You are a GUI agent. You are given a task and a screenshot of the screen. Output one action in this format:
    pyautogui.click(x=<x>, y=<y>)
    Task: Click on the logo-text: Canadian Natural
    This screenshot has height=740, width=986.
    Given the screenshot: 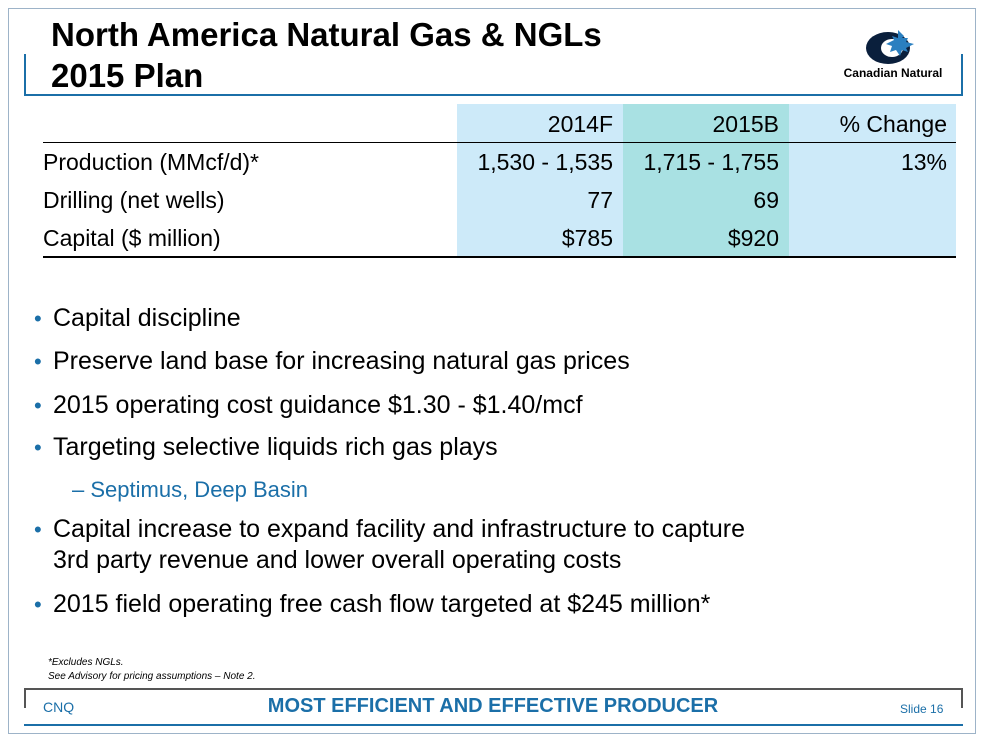 What is the action you would take?
    pyautogui.click(x=893, y=73)
    